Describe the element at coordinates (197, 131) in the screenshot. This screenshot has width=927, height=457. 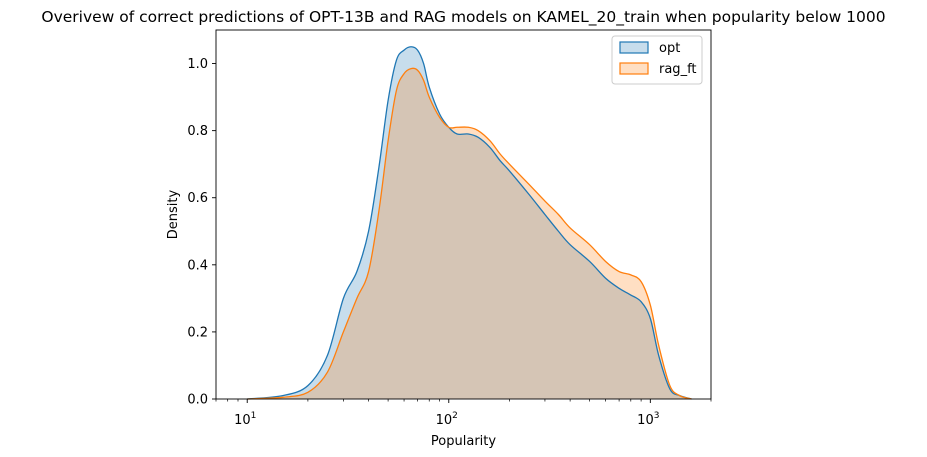
I see `y-tick-label: 0.8` at that location.